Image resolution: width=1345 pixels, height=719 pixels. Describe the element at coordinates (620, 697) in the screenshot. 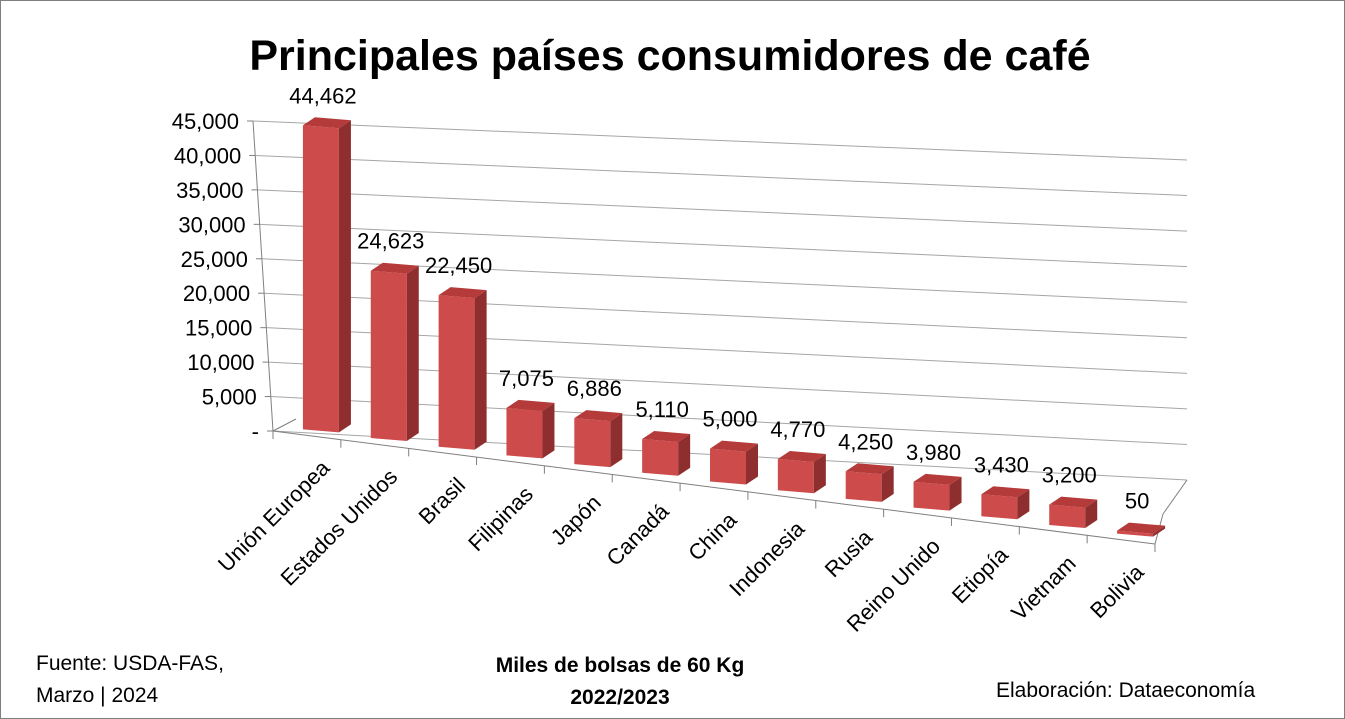

I see `unit-line-2: 2022/2023` at that location.